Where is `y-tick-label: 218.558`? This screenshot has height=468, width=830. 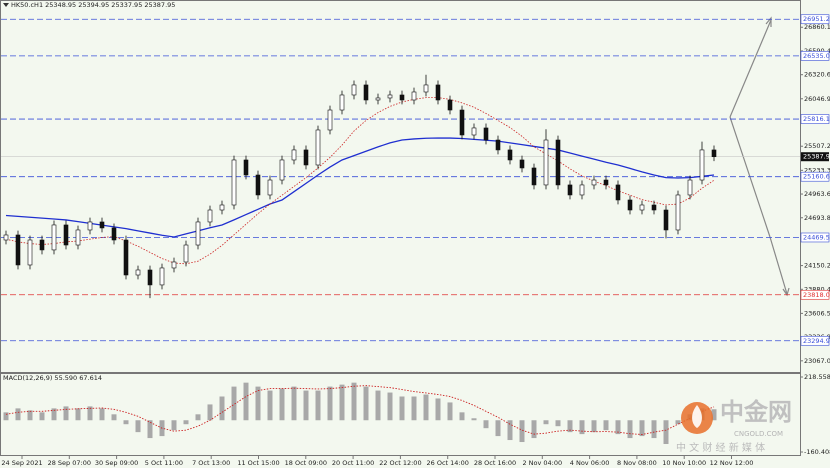 y-tick-label: 218.558 is located at coordinates (817, 377).